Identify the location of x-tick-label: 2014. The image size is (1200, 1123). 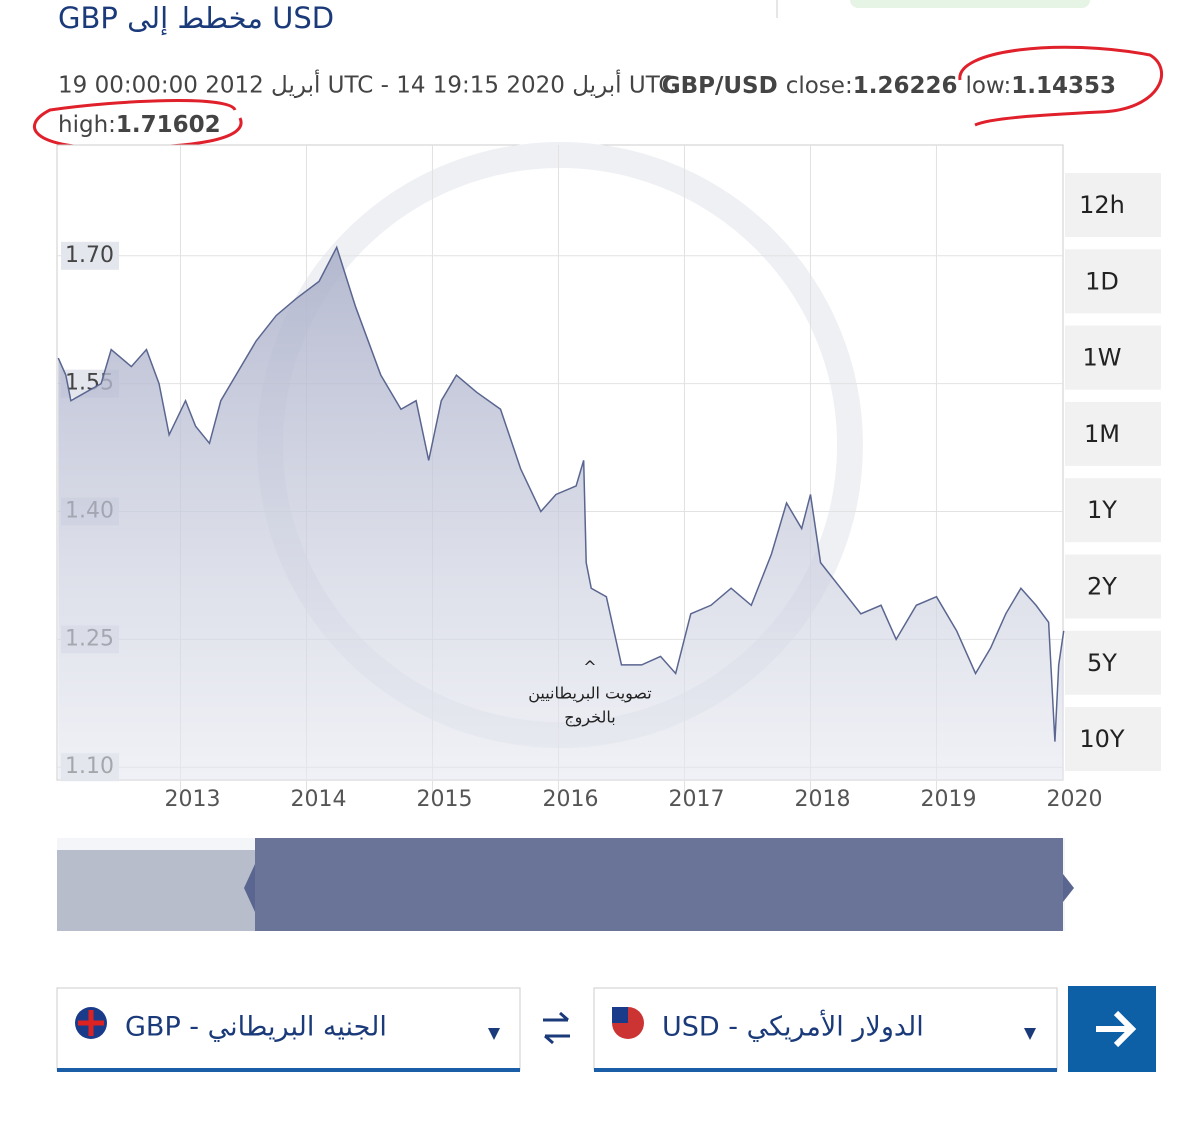
(318, 799).